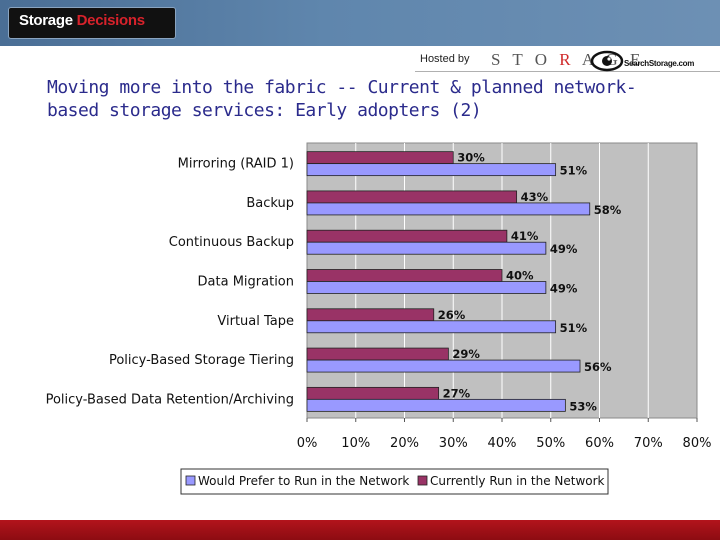  What do you see at coordinates (236, 164) in the screenshot?
I see `category-label: Mirroring (RAID 1)` at bounding box center [236, 164].